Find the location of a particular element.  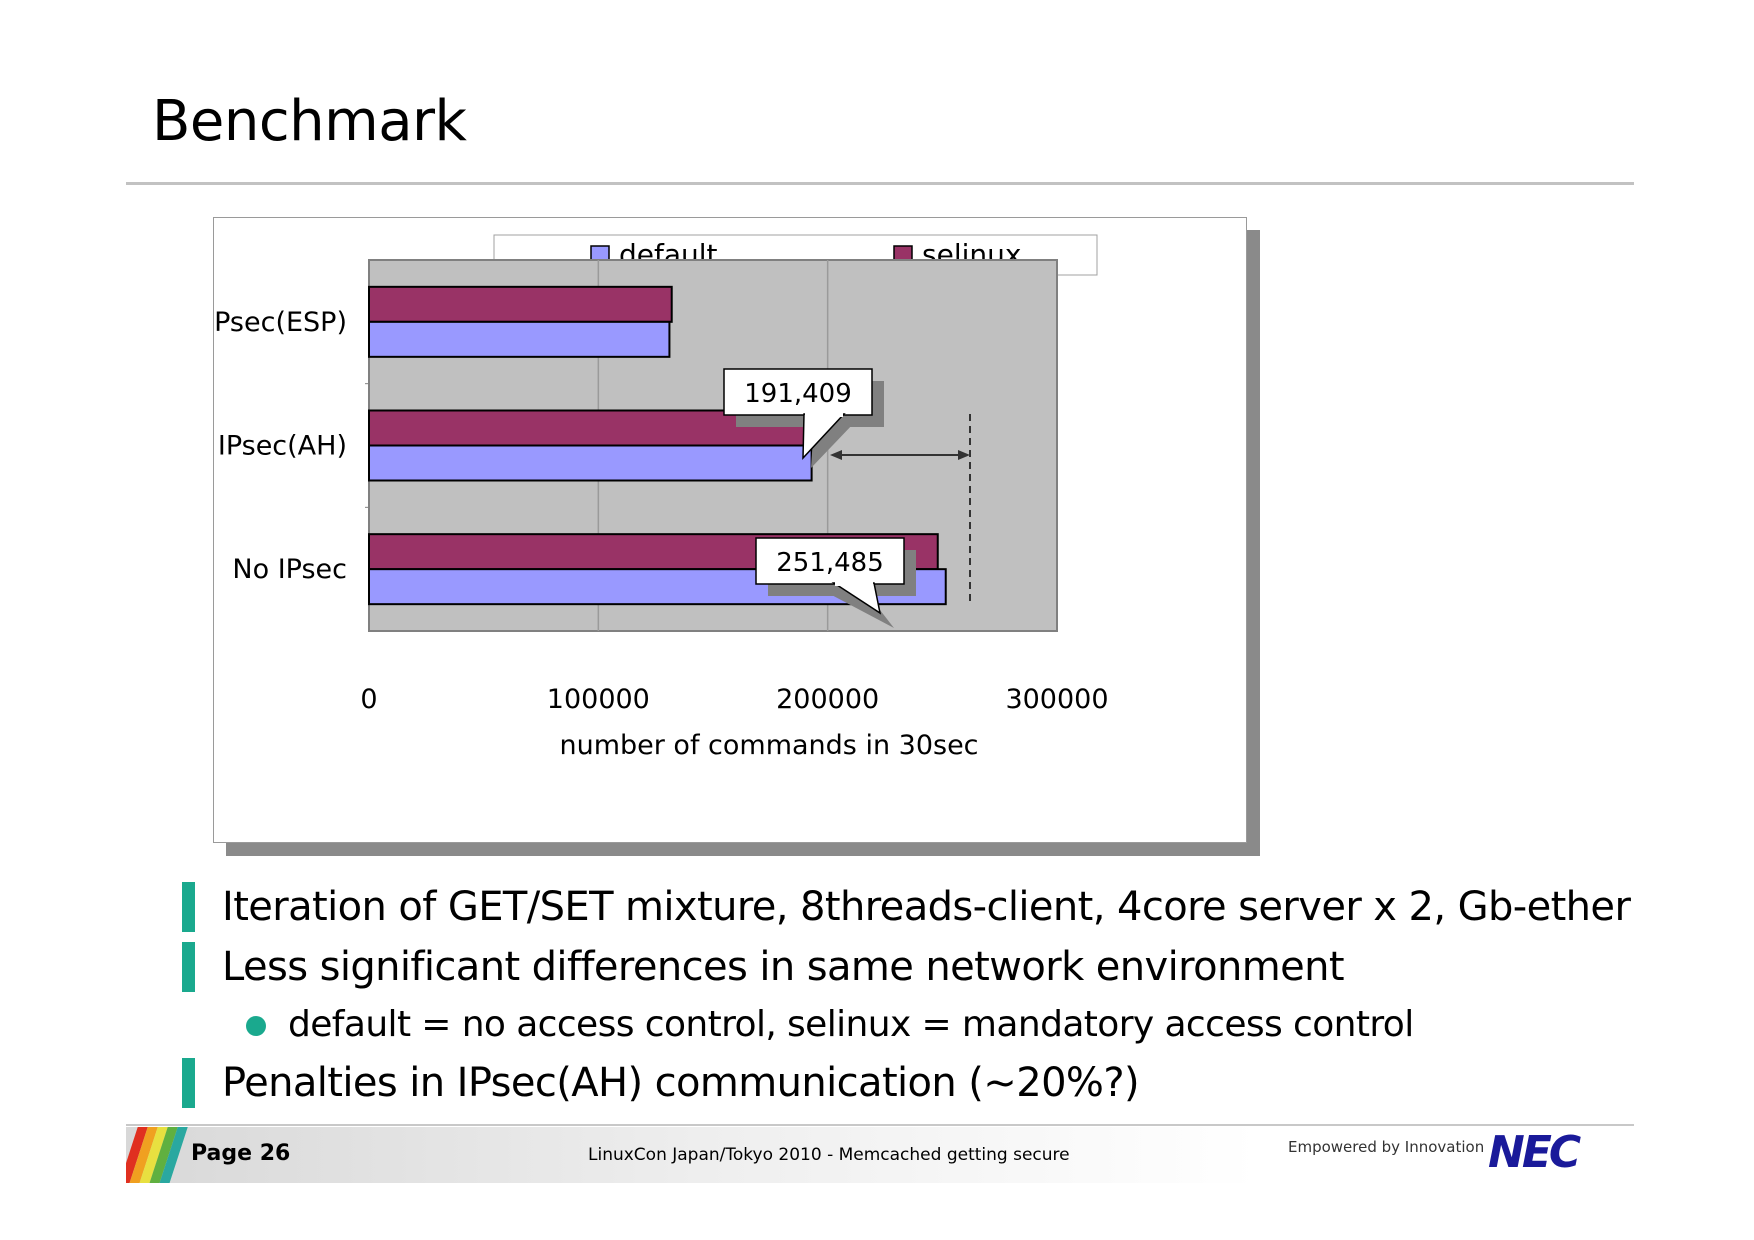

category-labels: IPsec(ESP) IPsec(AH) No IPsec is located at coordinates (280, 446).